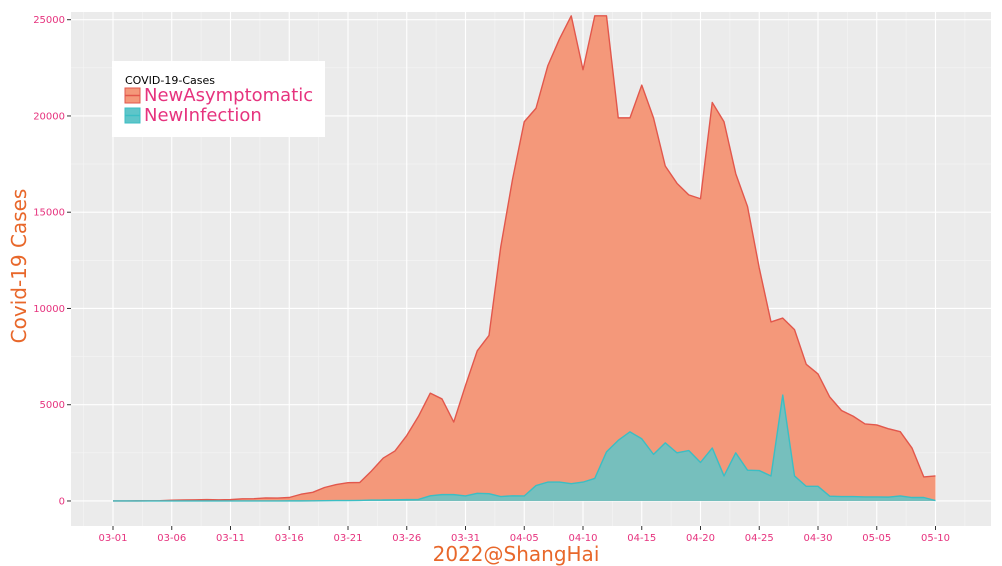  Describe the element at coordinates (582, 538) in the screenshot. I see `x-tick-label: 04-10` at that location.